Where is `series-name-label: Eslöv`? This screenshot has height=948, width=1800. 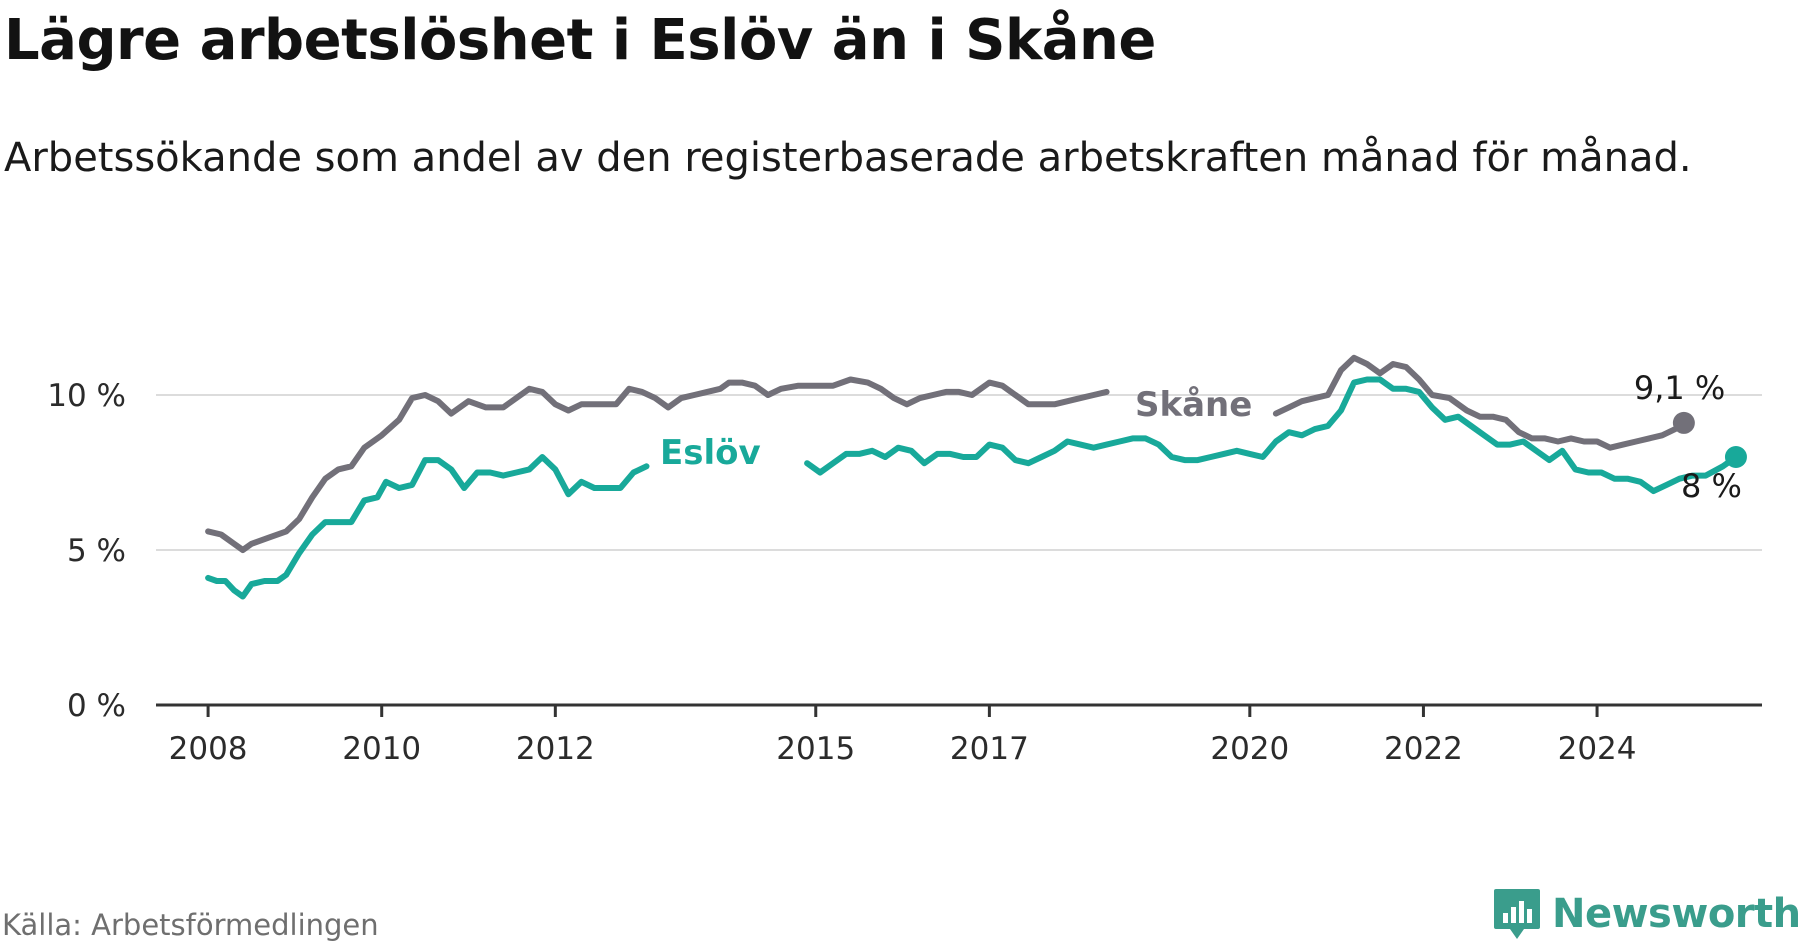
series-name-label: Eslöv is located at coordinates (710, 453).